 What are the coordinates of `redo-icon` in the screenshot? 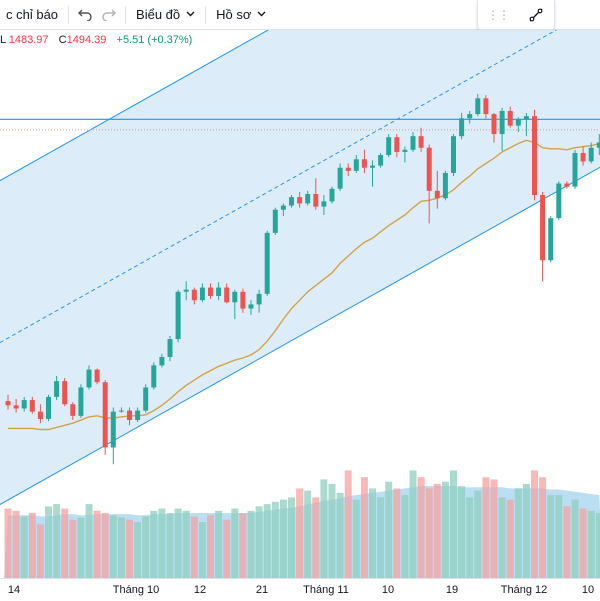 It's located at (109, 14).